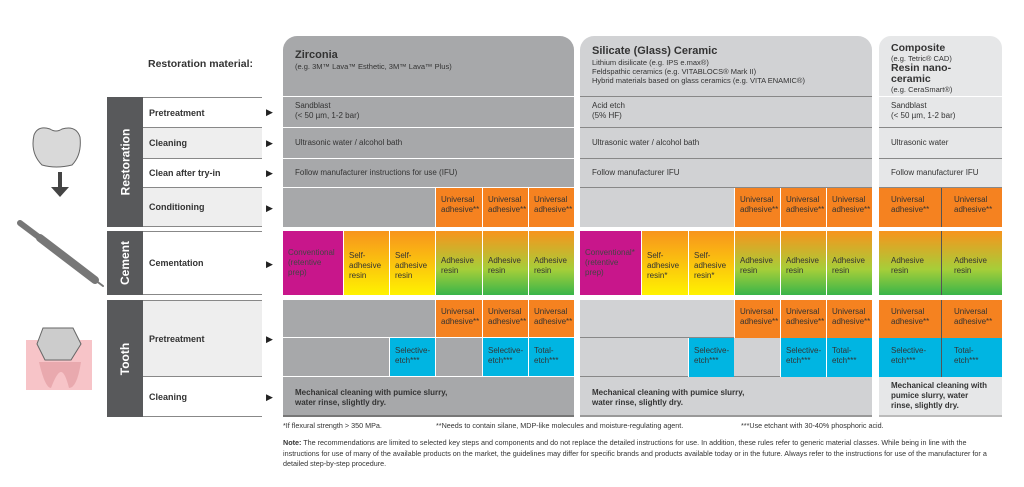 The image size is (1024, 487). Describe the element at coordinates (359, 319) in the screenshot. I see `zirconia-tooth-empty` at that location.